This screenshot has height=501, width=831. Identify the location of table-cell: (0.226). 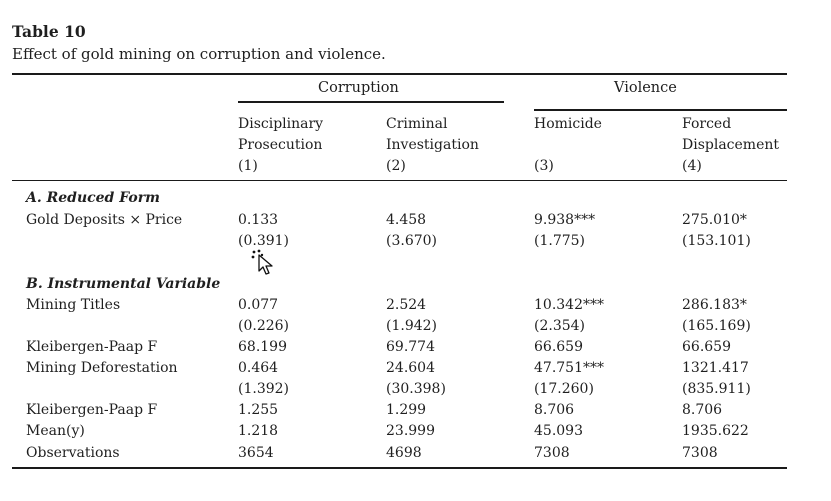
(264, 326).